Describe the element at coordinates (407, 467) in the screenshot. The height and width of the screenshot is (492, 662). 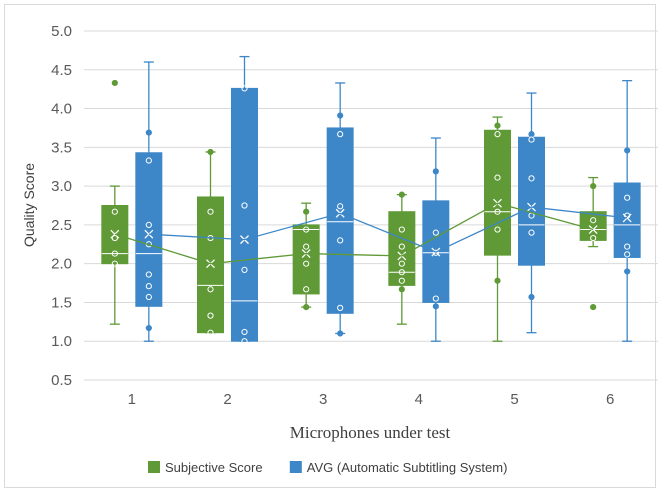
I see `legend-label: AVG (Automatic Subtitling System)` at that location.